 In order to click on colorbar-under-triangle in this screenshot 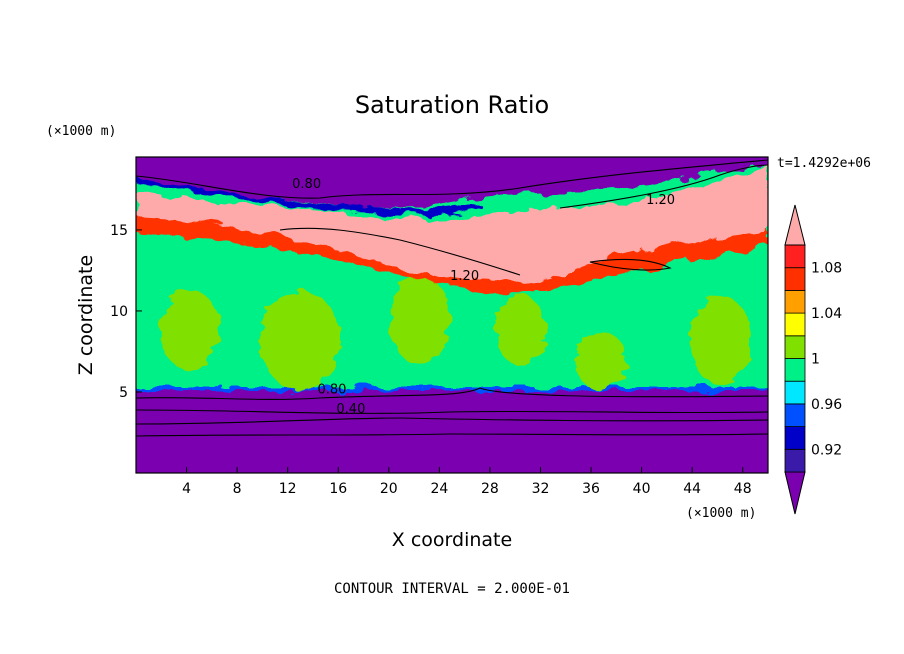, I will do `click(795, 493)`.